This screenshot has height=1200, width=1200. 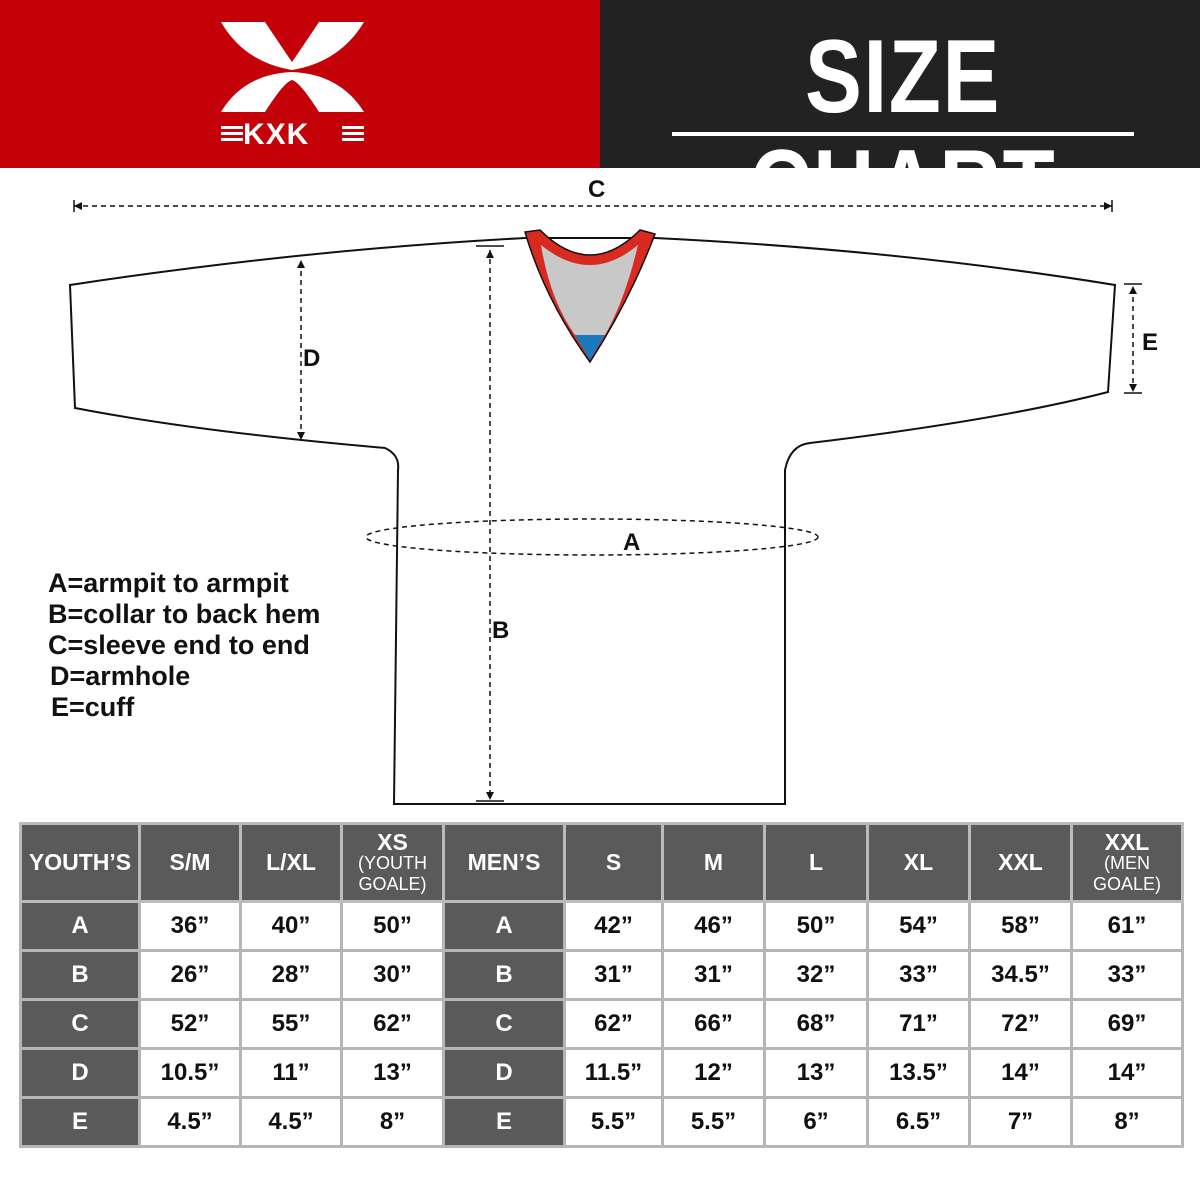 I want to click on table-row: B 26” 28” 30” B 31” 31” 32” 33” 34.5” 33”, so click(x=601, y=975).